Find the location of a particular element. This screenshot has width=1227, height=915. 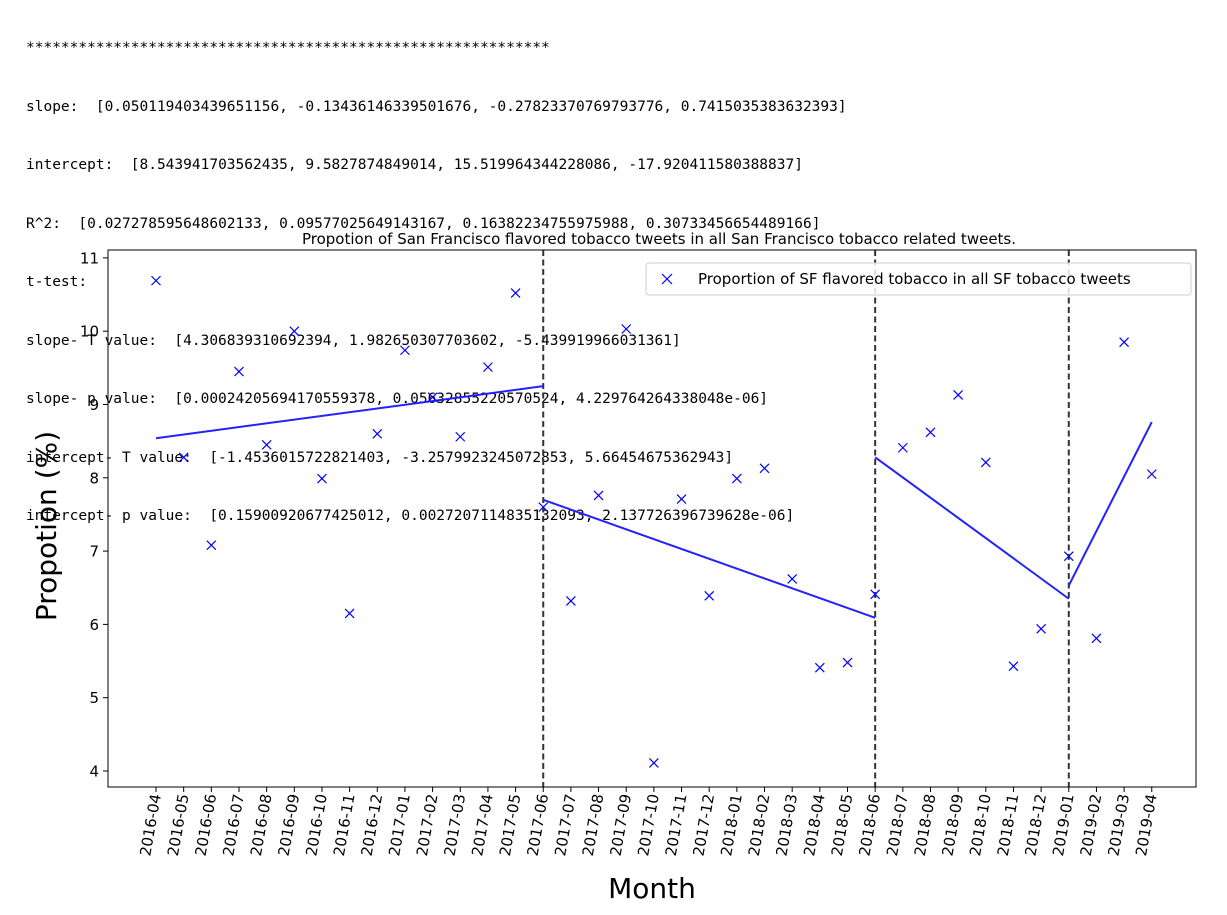

y-tick-label: 4 is located at coordinates (94, 772).